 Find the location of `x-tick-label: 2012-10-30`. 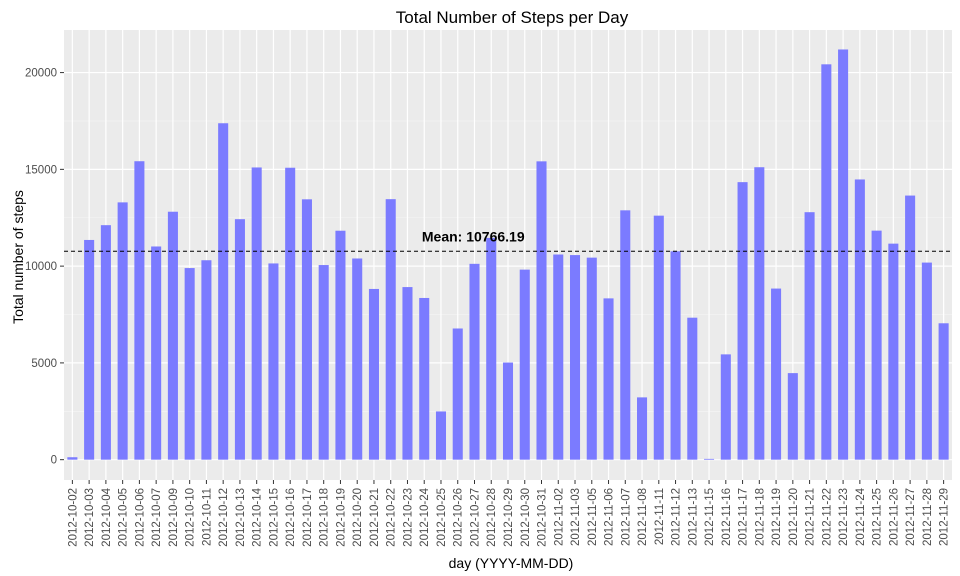

x-tick-label: 2012-10-30 is located at coordinates (526, 517).